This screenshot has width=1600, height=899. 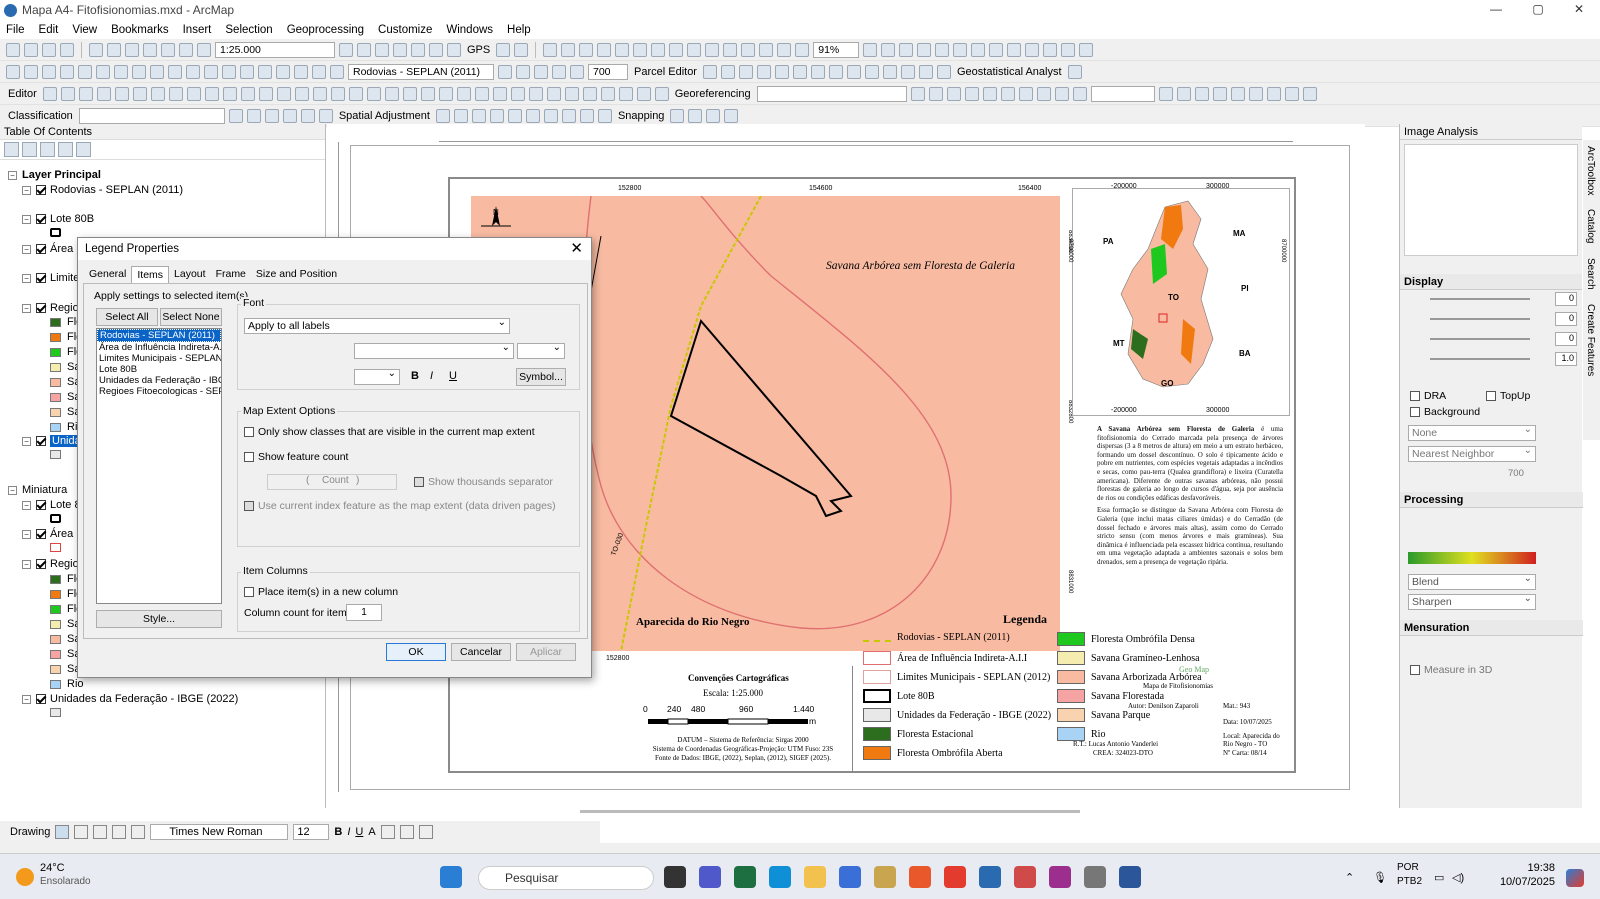 What do you see at coordinates (416, 652) in the screenshot?
I see `ok-button: OK` at bounding box center [416, 652].